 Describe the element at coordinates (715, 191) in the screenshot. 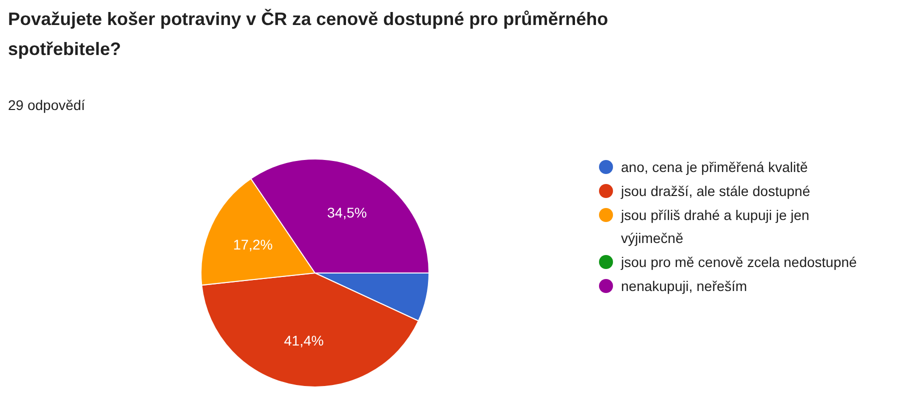

I see `legend-label: jsou dražší, ale stále dostupné` at that location.